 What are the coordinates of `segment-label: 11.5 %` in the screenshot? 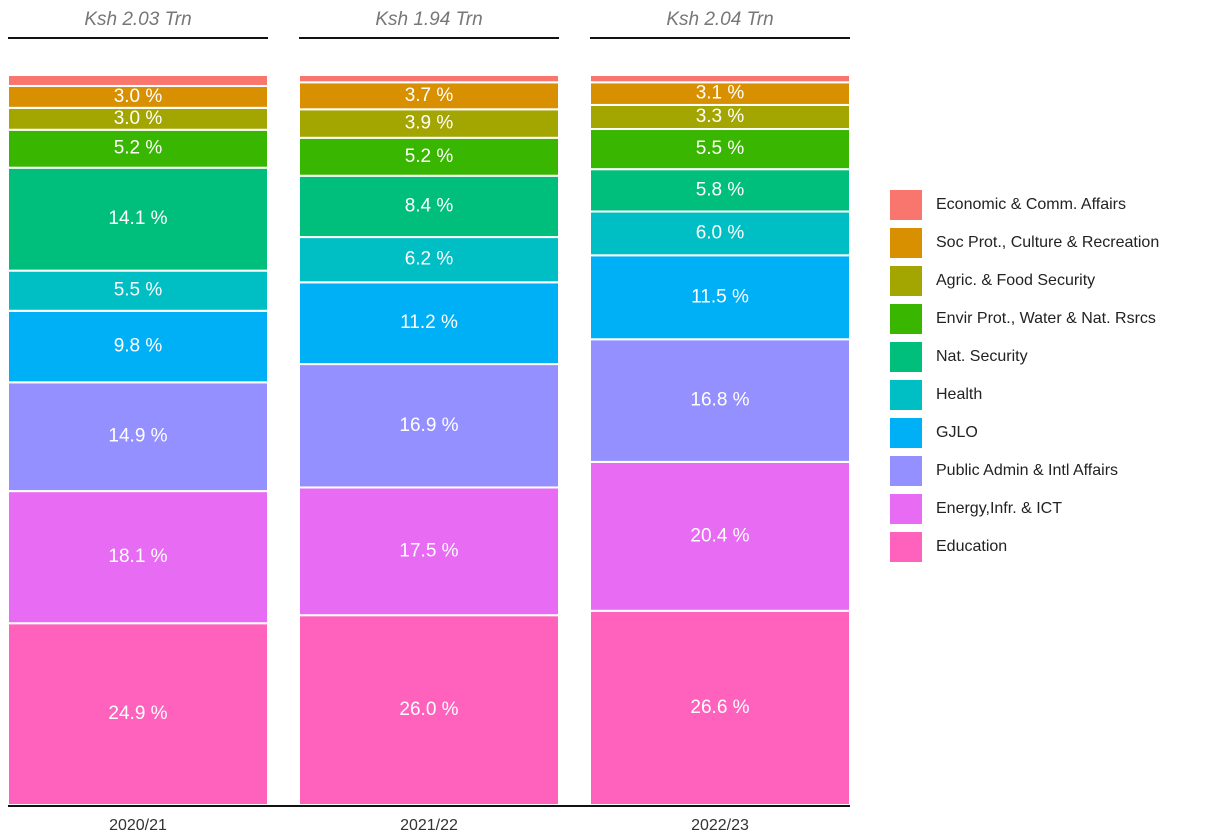 It's located at (720, 296).